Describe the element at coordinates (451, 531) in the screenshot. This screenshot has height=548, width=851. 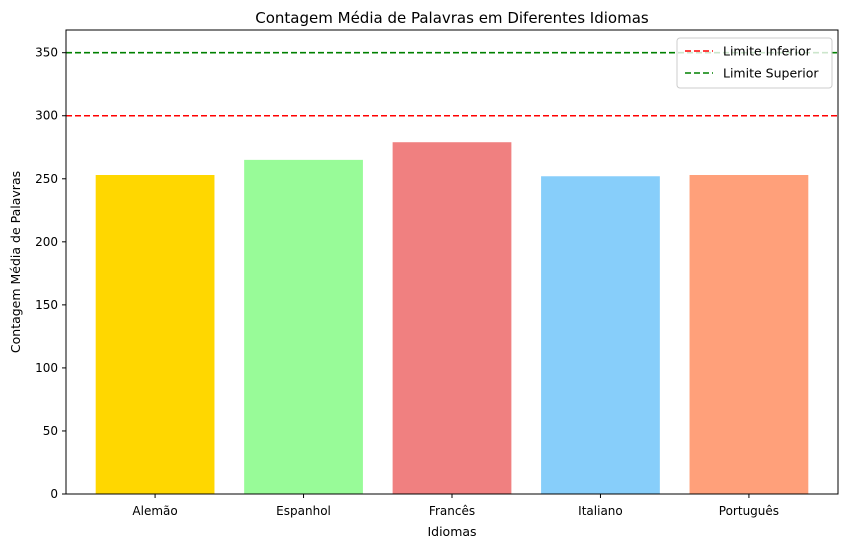
I see `x-axis-label: Idiomas` at that location.